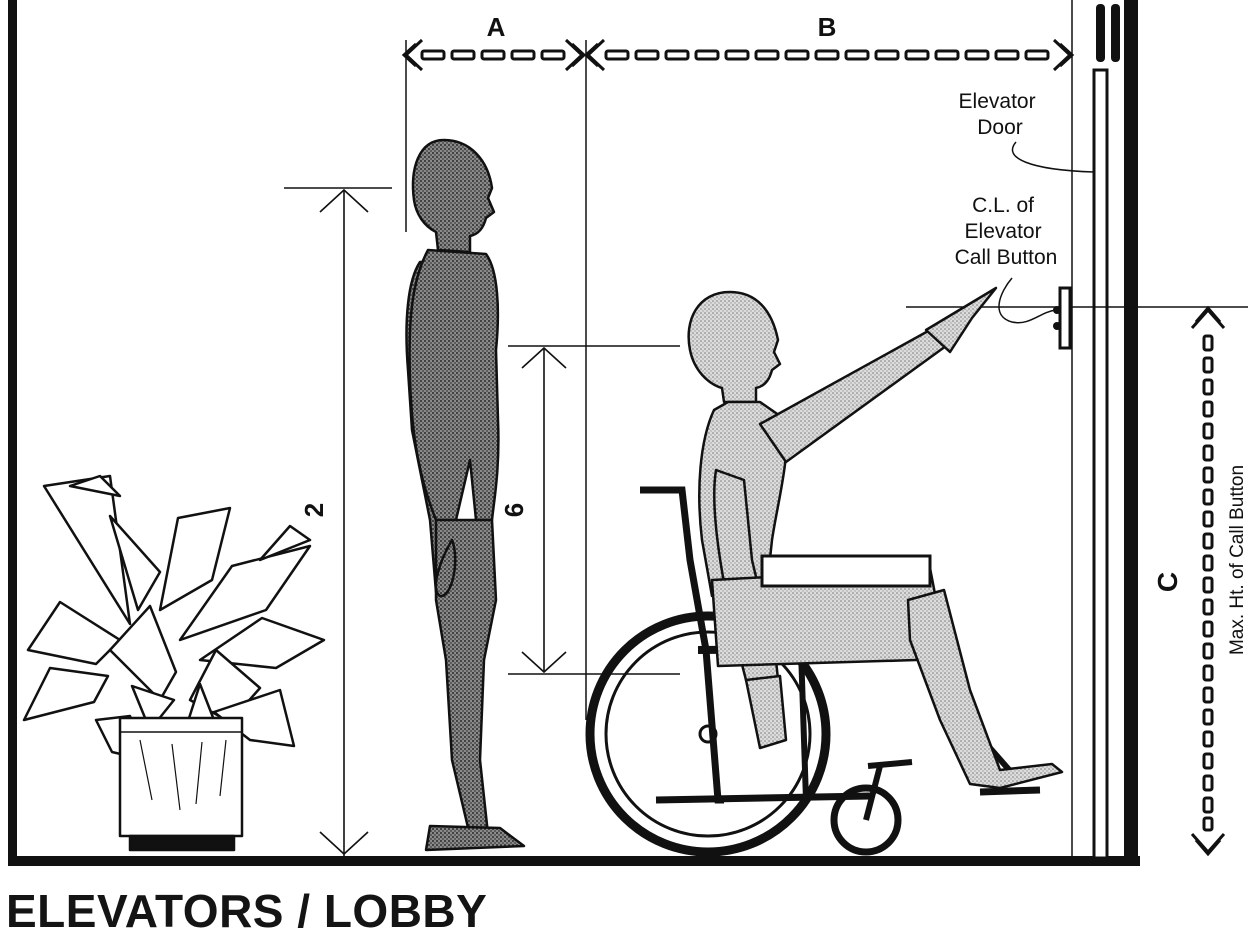 Image resolution: width=1252 pixels, height=938 pixels. Describe the element at coordinates (1167, 582) in the screenshot. I see `dimension-c-label: C` at that location.